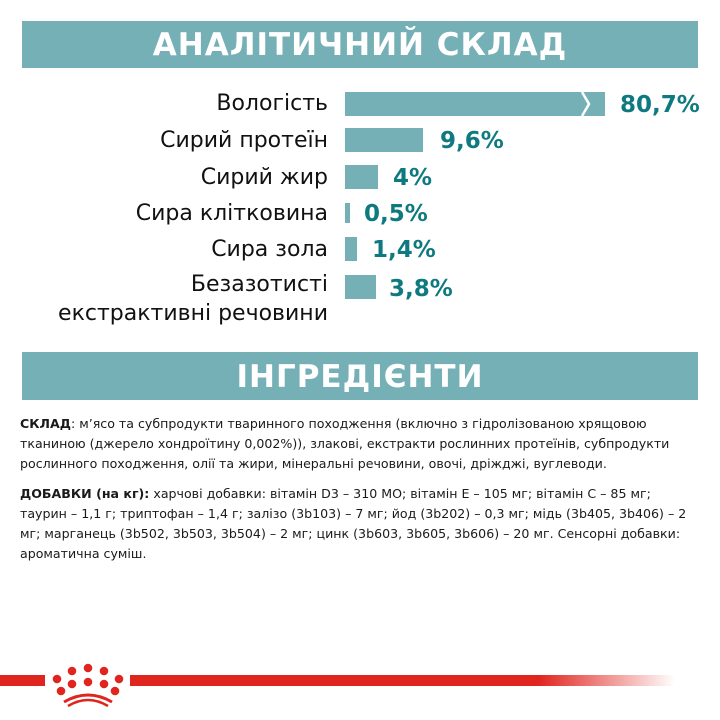 The width and height of the screenshot is (720, 720). I want to click on bar-fibre, so click(347, 213).